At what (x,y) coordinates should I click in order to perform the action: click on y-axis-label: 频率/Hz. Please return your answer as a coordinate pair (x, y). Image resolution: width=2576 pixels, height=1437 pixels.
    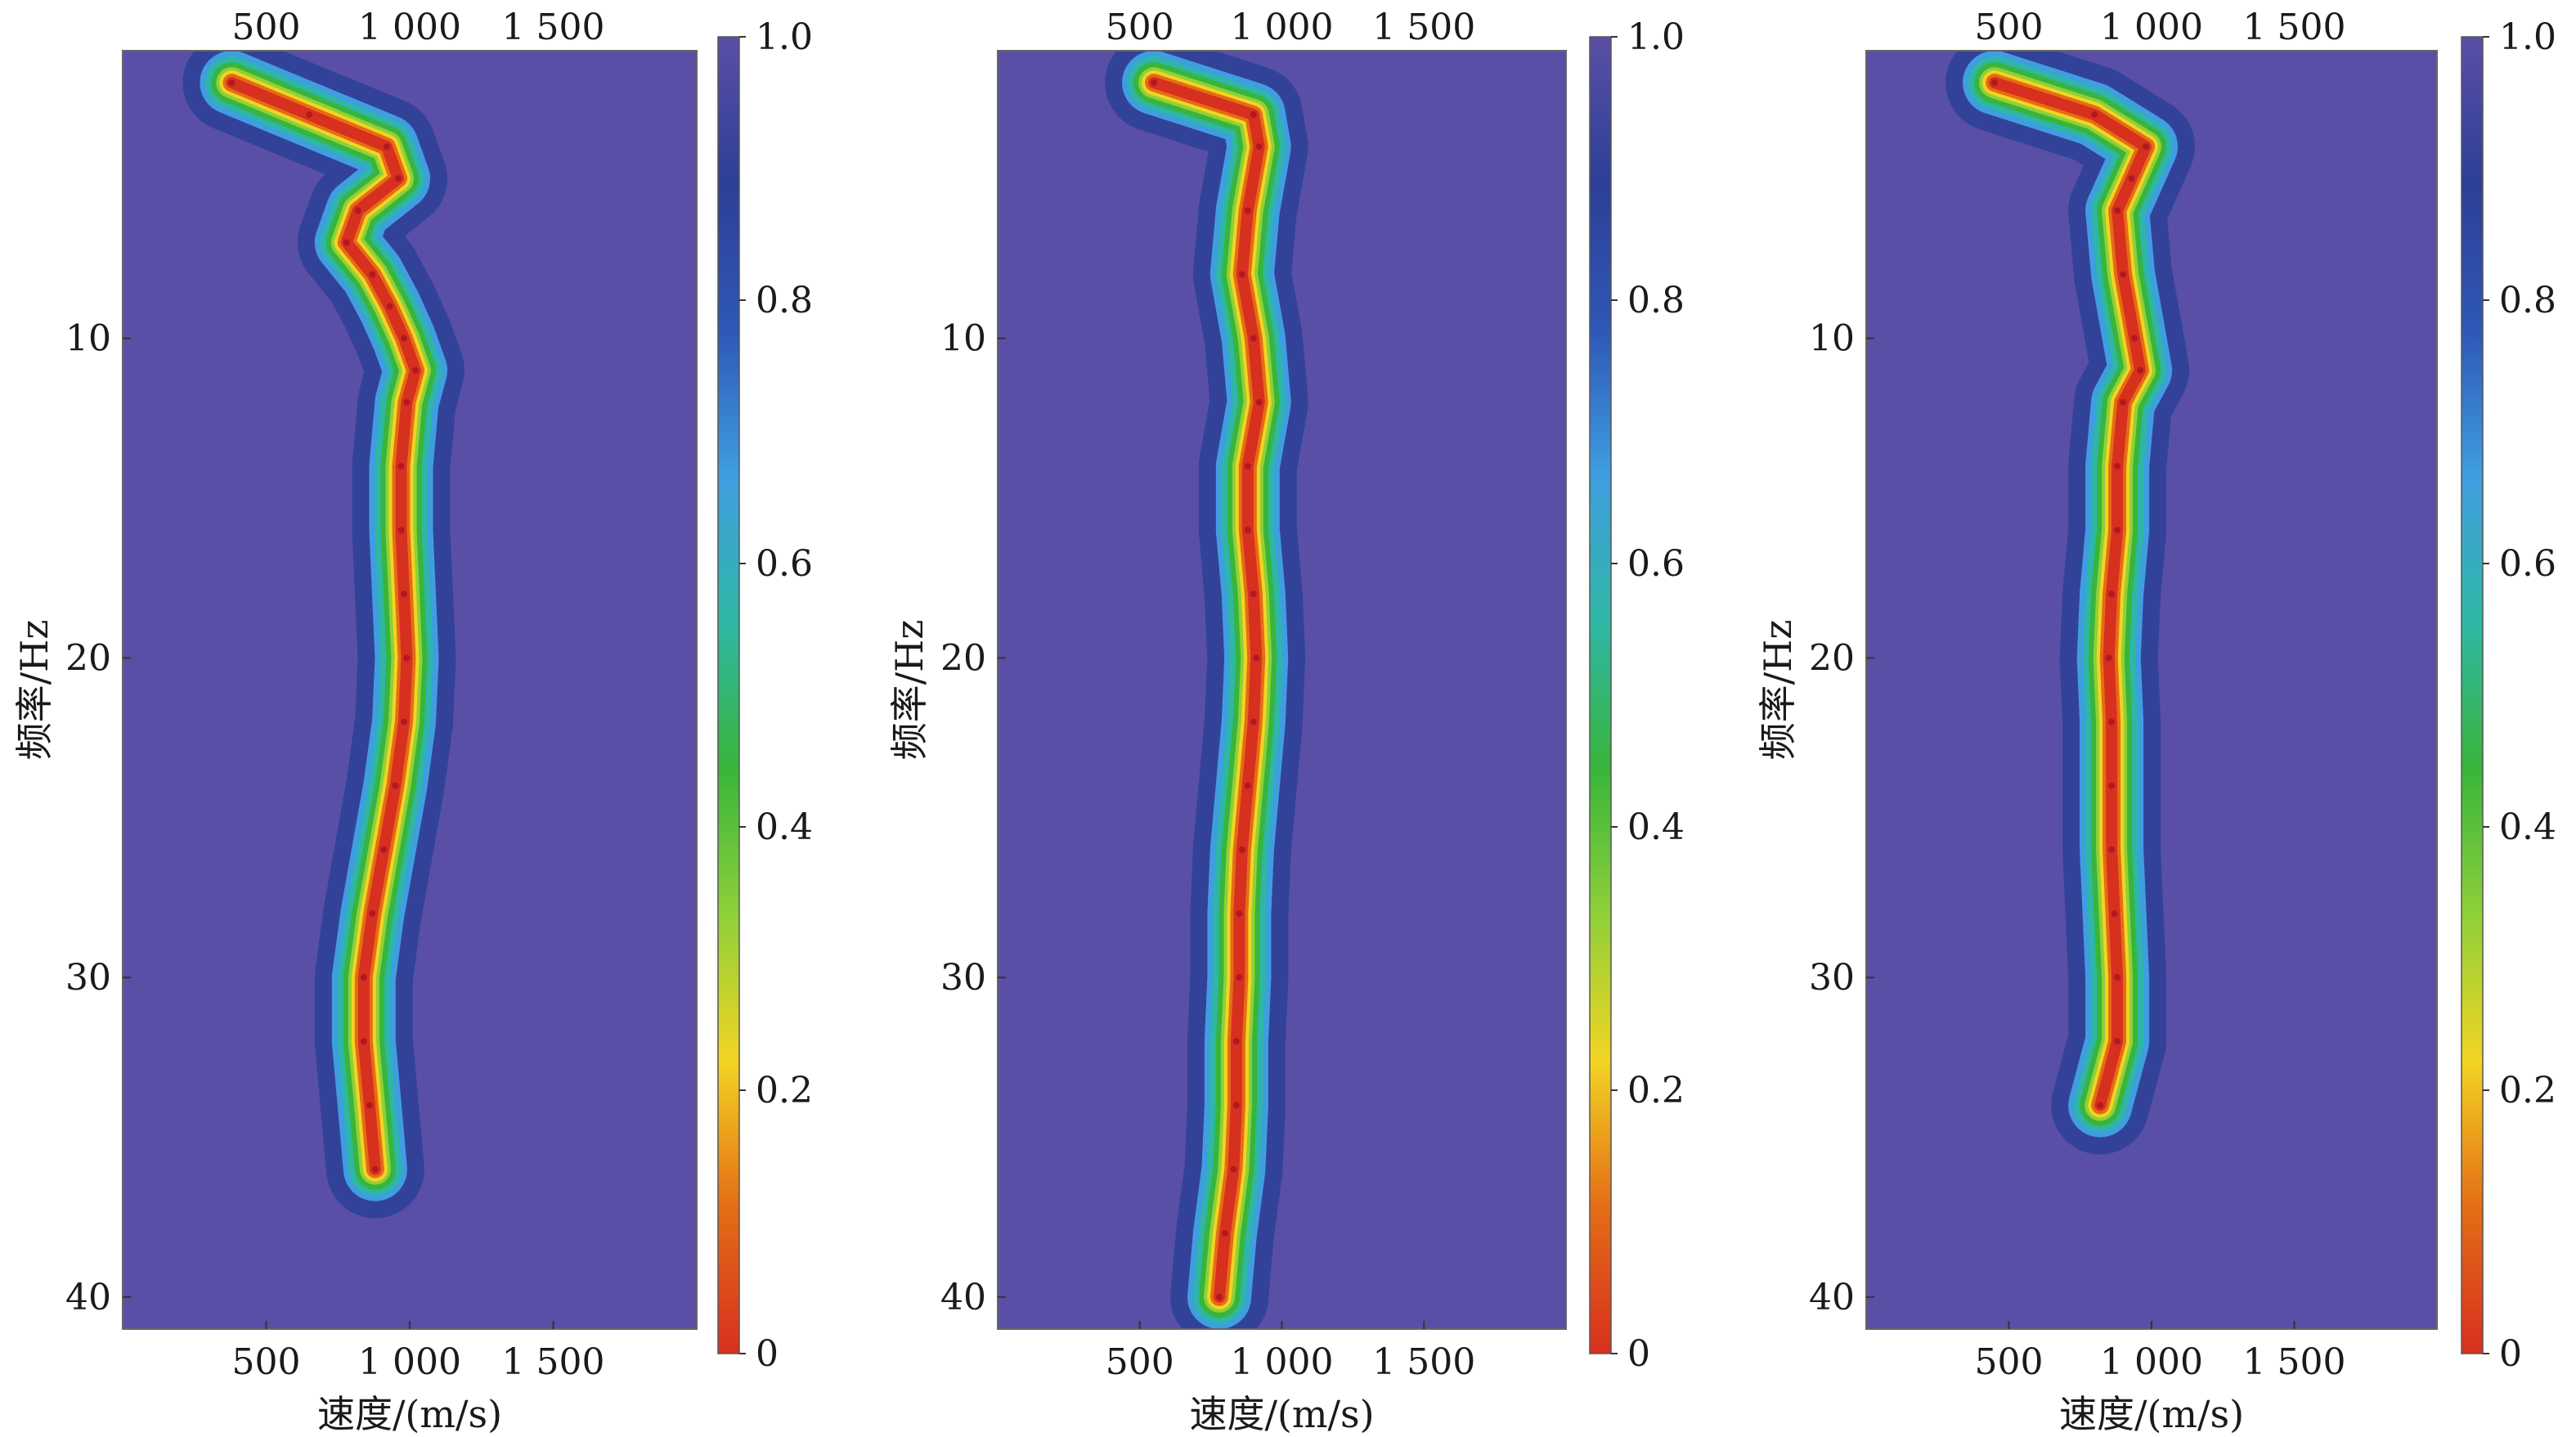
    Looking at the image, I should click on (909, 690).